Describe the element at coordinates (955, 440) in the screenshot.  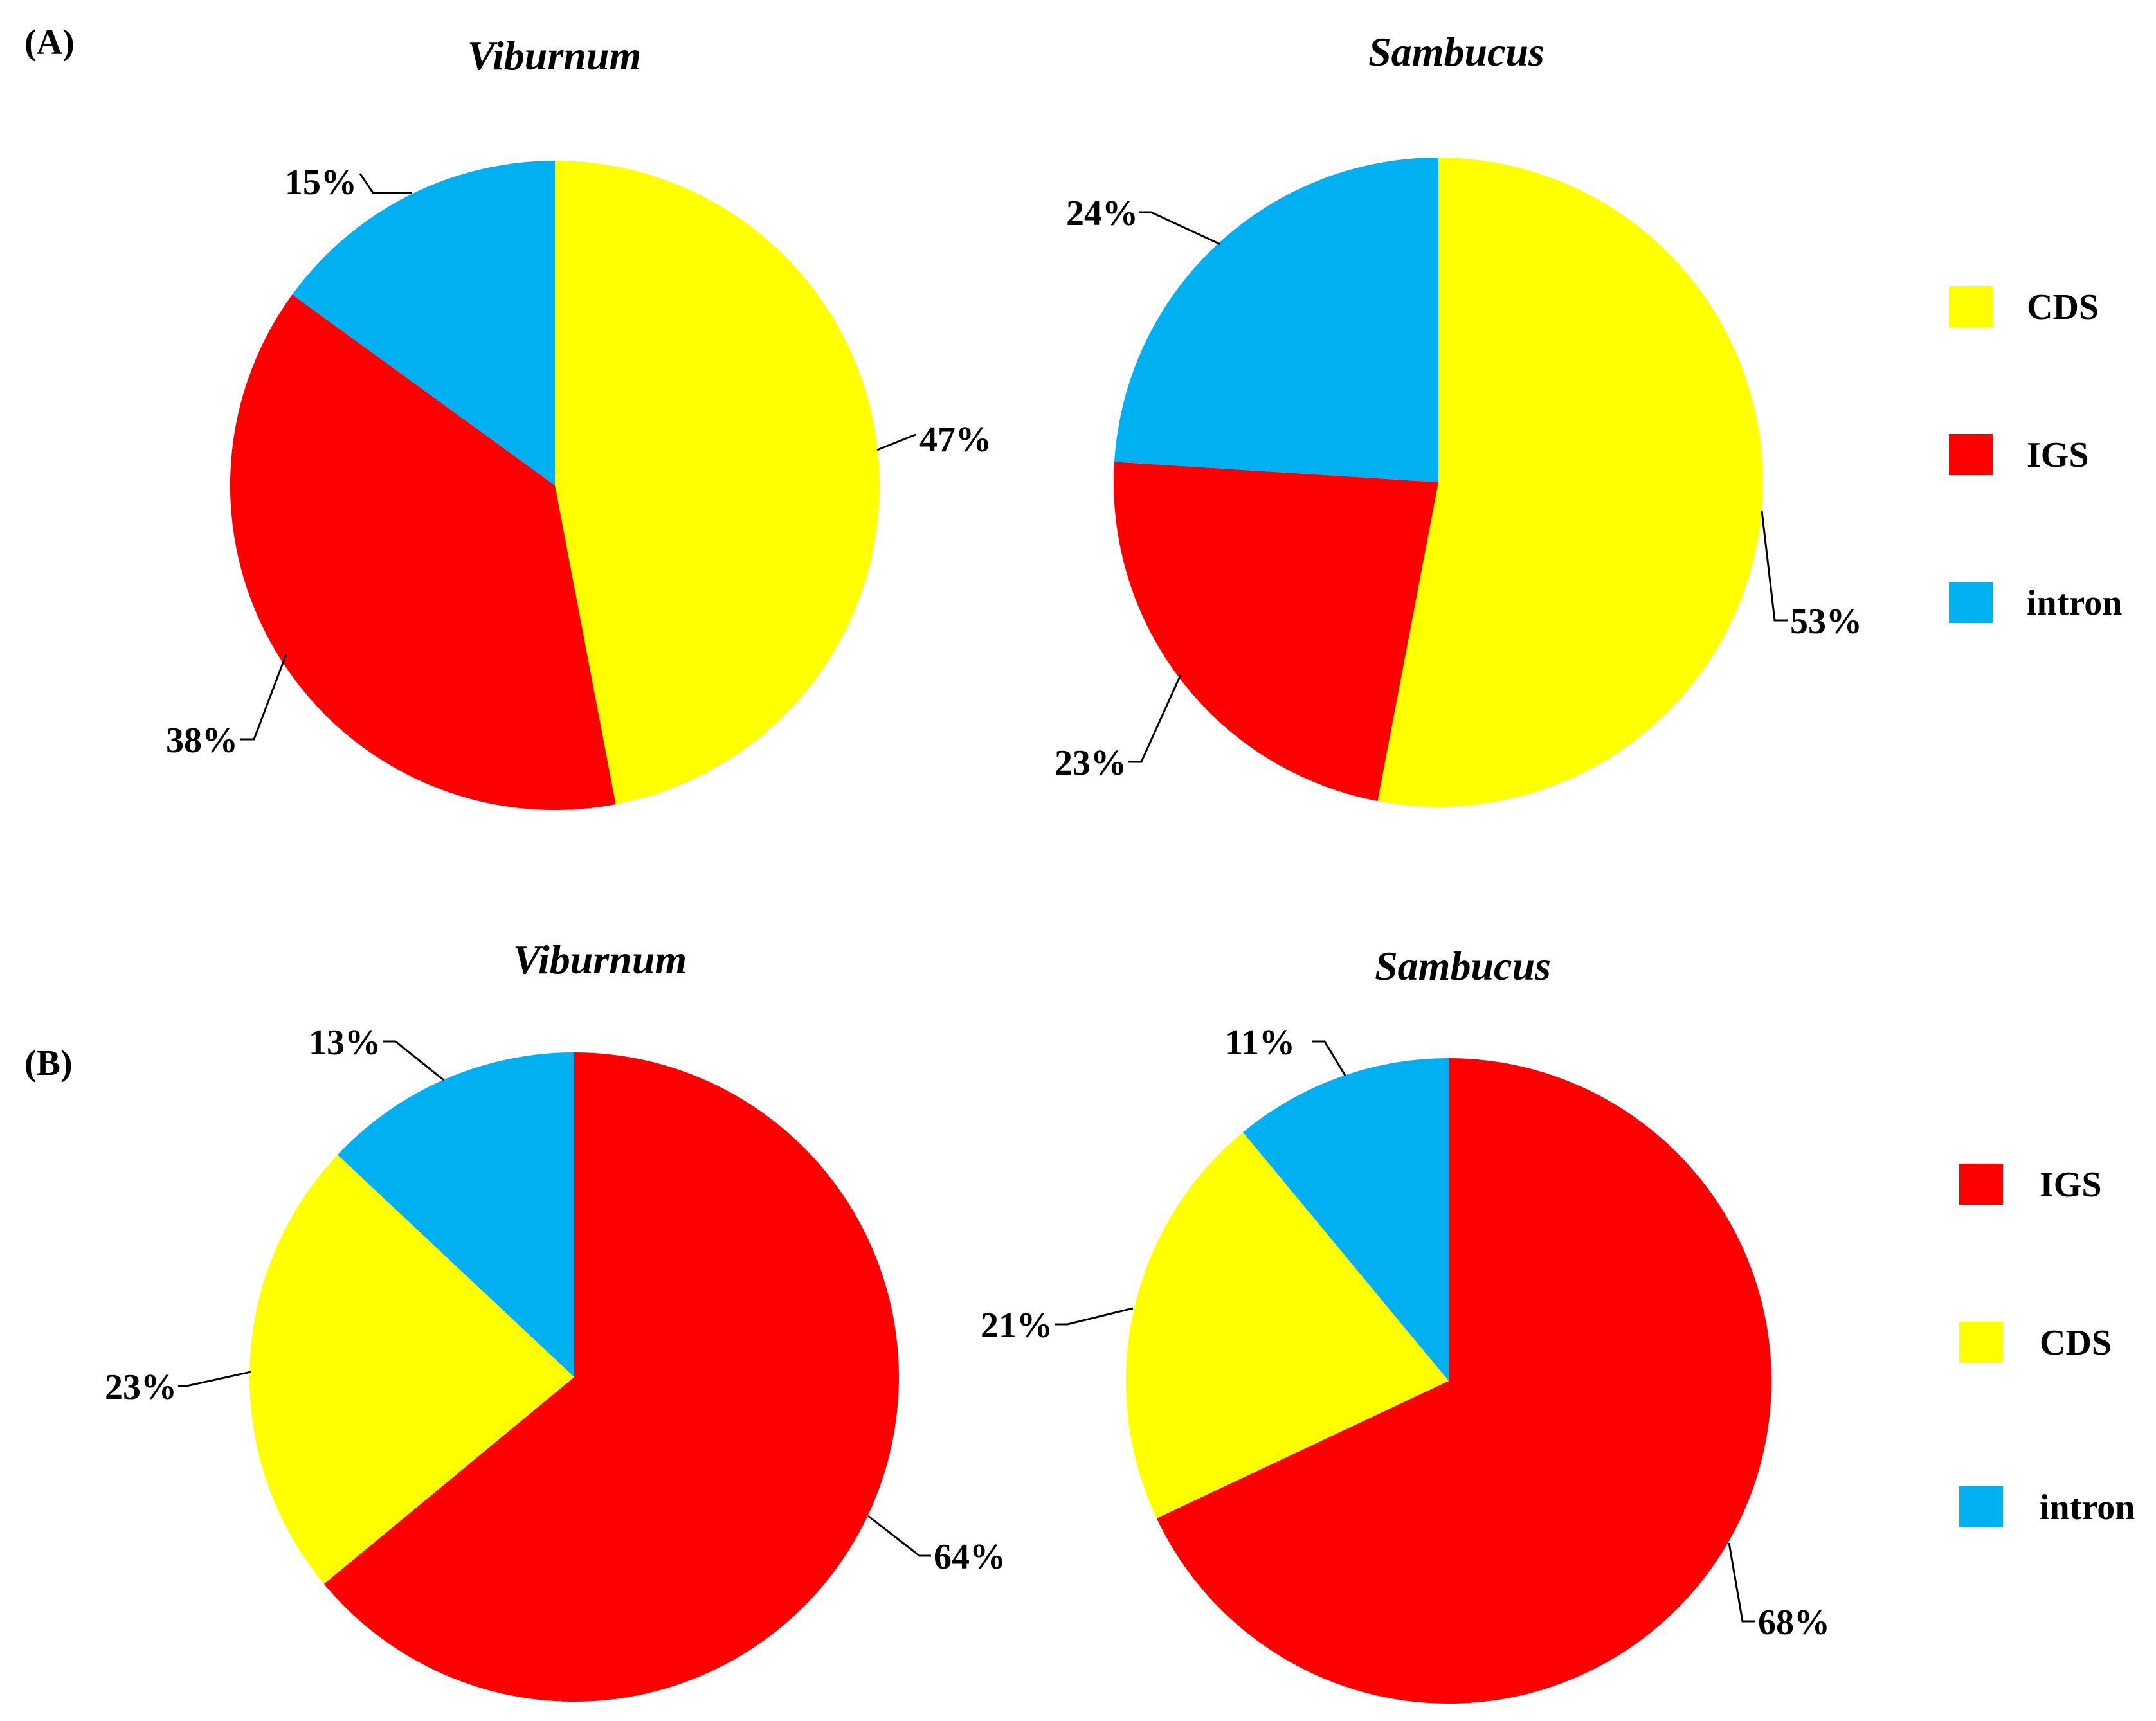
I see `data-label: 47%` at that location.